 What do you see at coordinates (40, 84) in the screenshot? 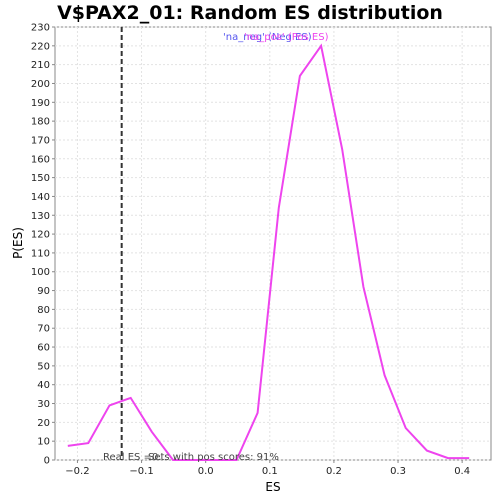
I see `y-tick-label: 200` at bounding box center [40, 84].